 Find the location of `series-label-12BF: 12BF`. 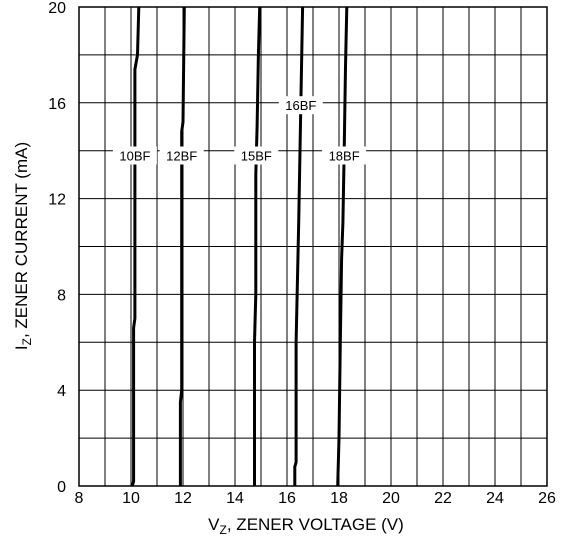

series-label-12BF: 12BF is located at coordinates (181, 155).